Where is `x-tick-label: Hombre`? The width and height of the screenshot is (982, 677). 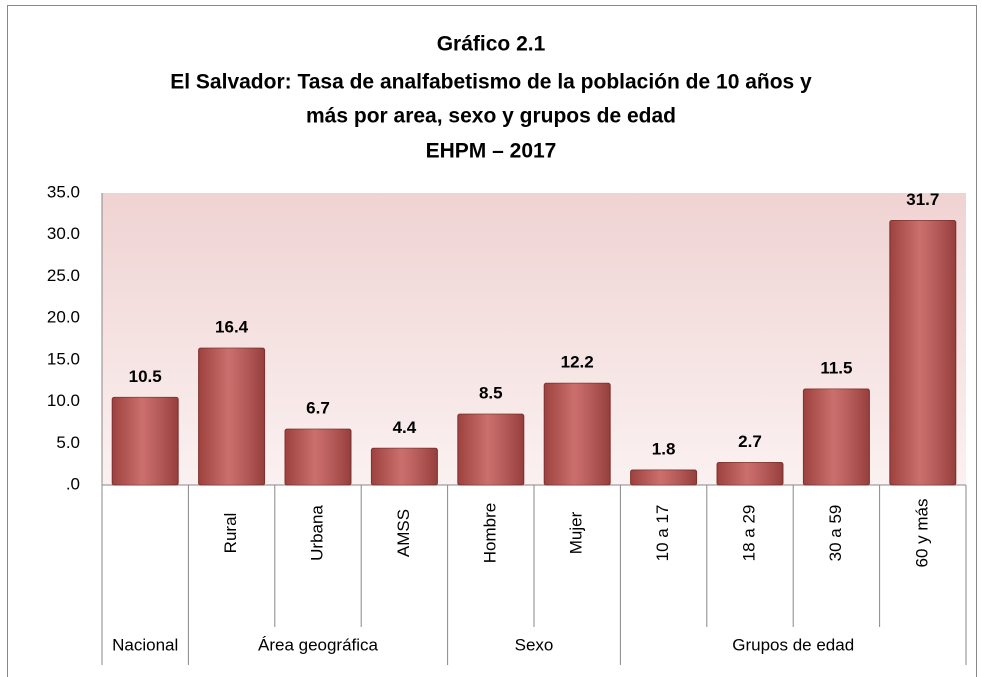 x-tick-label: Hombre is located at coordinates (489, 533).